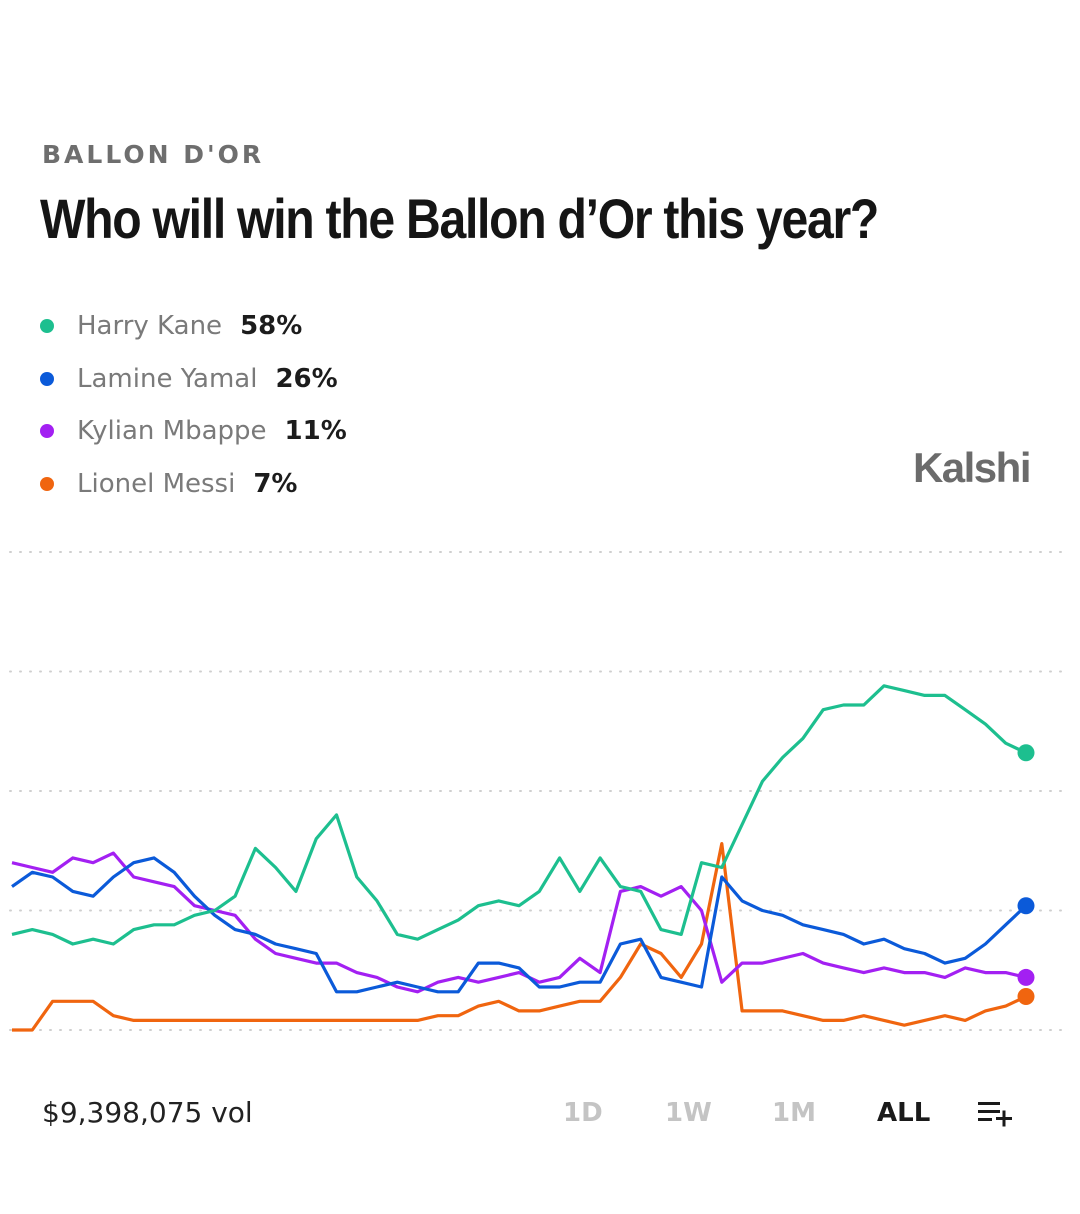 Image resolution: width=1080 pixels, height=1214 pixels. I want to click on endpoint-marker-kylian-mbappe, so click(1026, 977).